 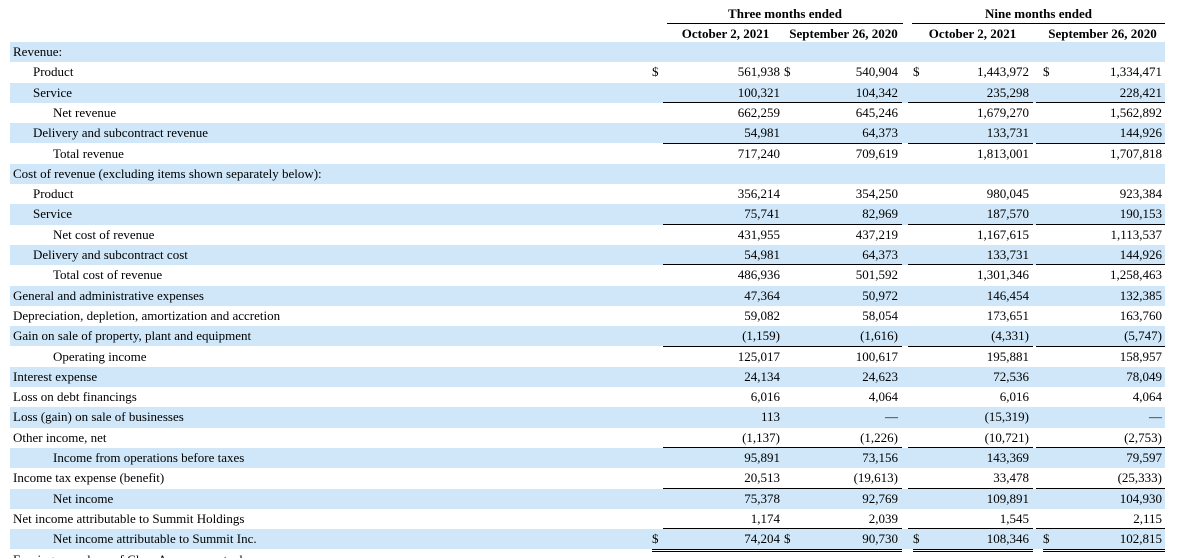 What do you see at coordinates (1136, 112) in the screenshot?
I see `cell-value: 1,562,892` at bounding box center [1136, 112].